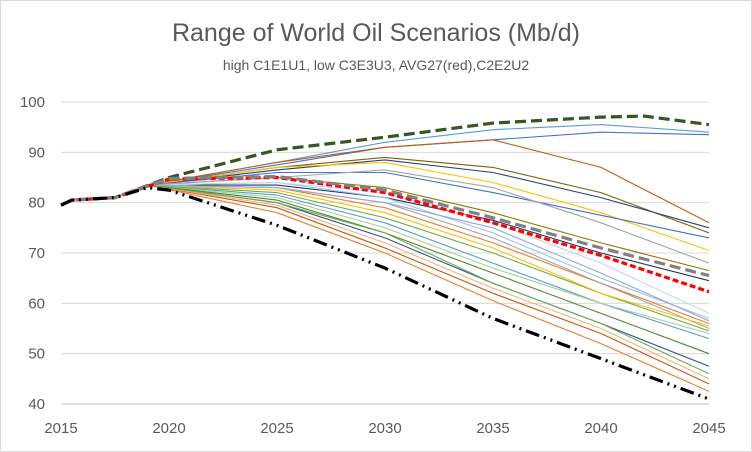  Describe the element at coordinates (376, 33) in the screenshot. I see `chart-title: Range of World Oil Scenarios (Mb/d)` at that location.